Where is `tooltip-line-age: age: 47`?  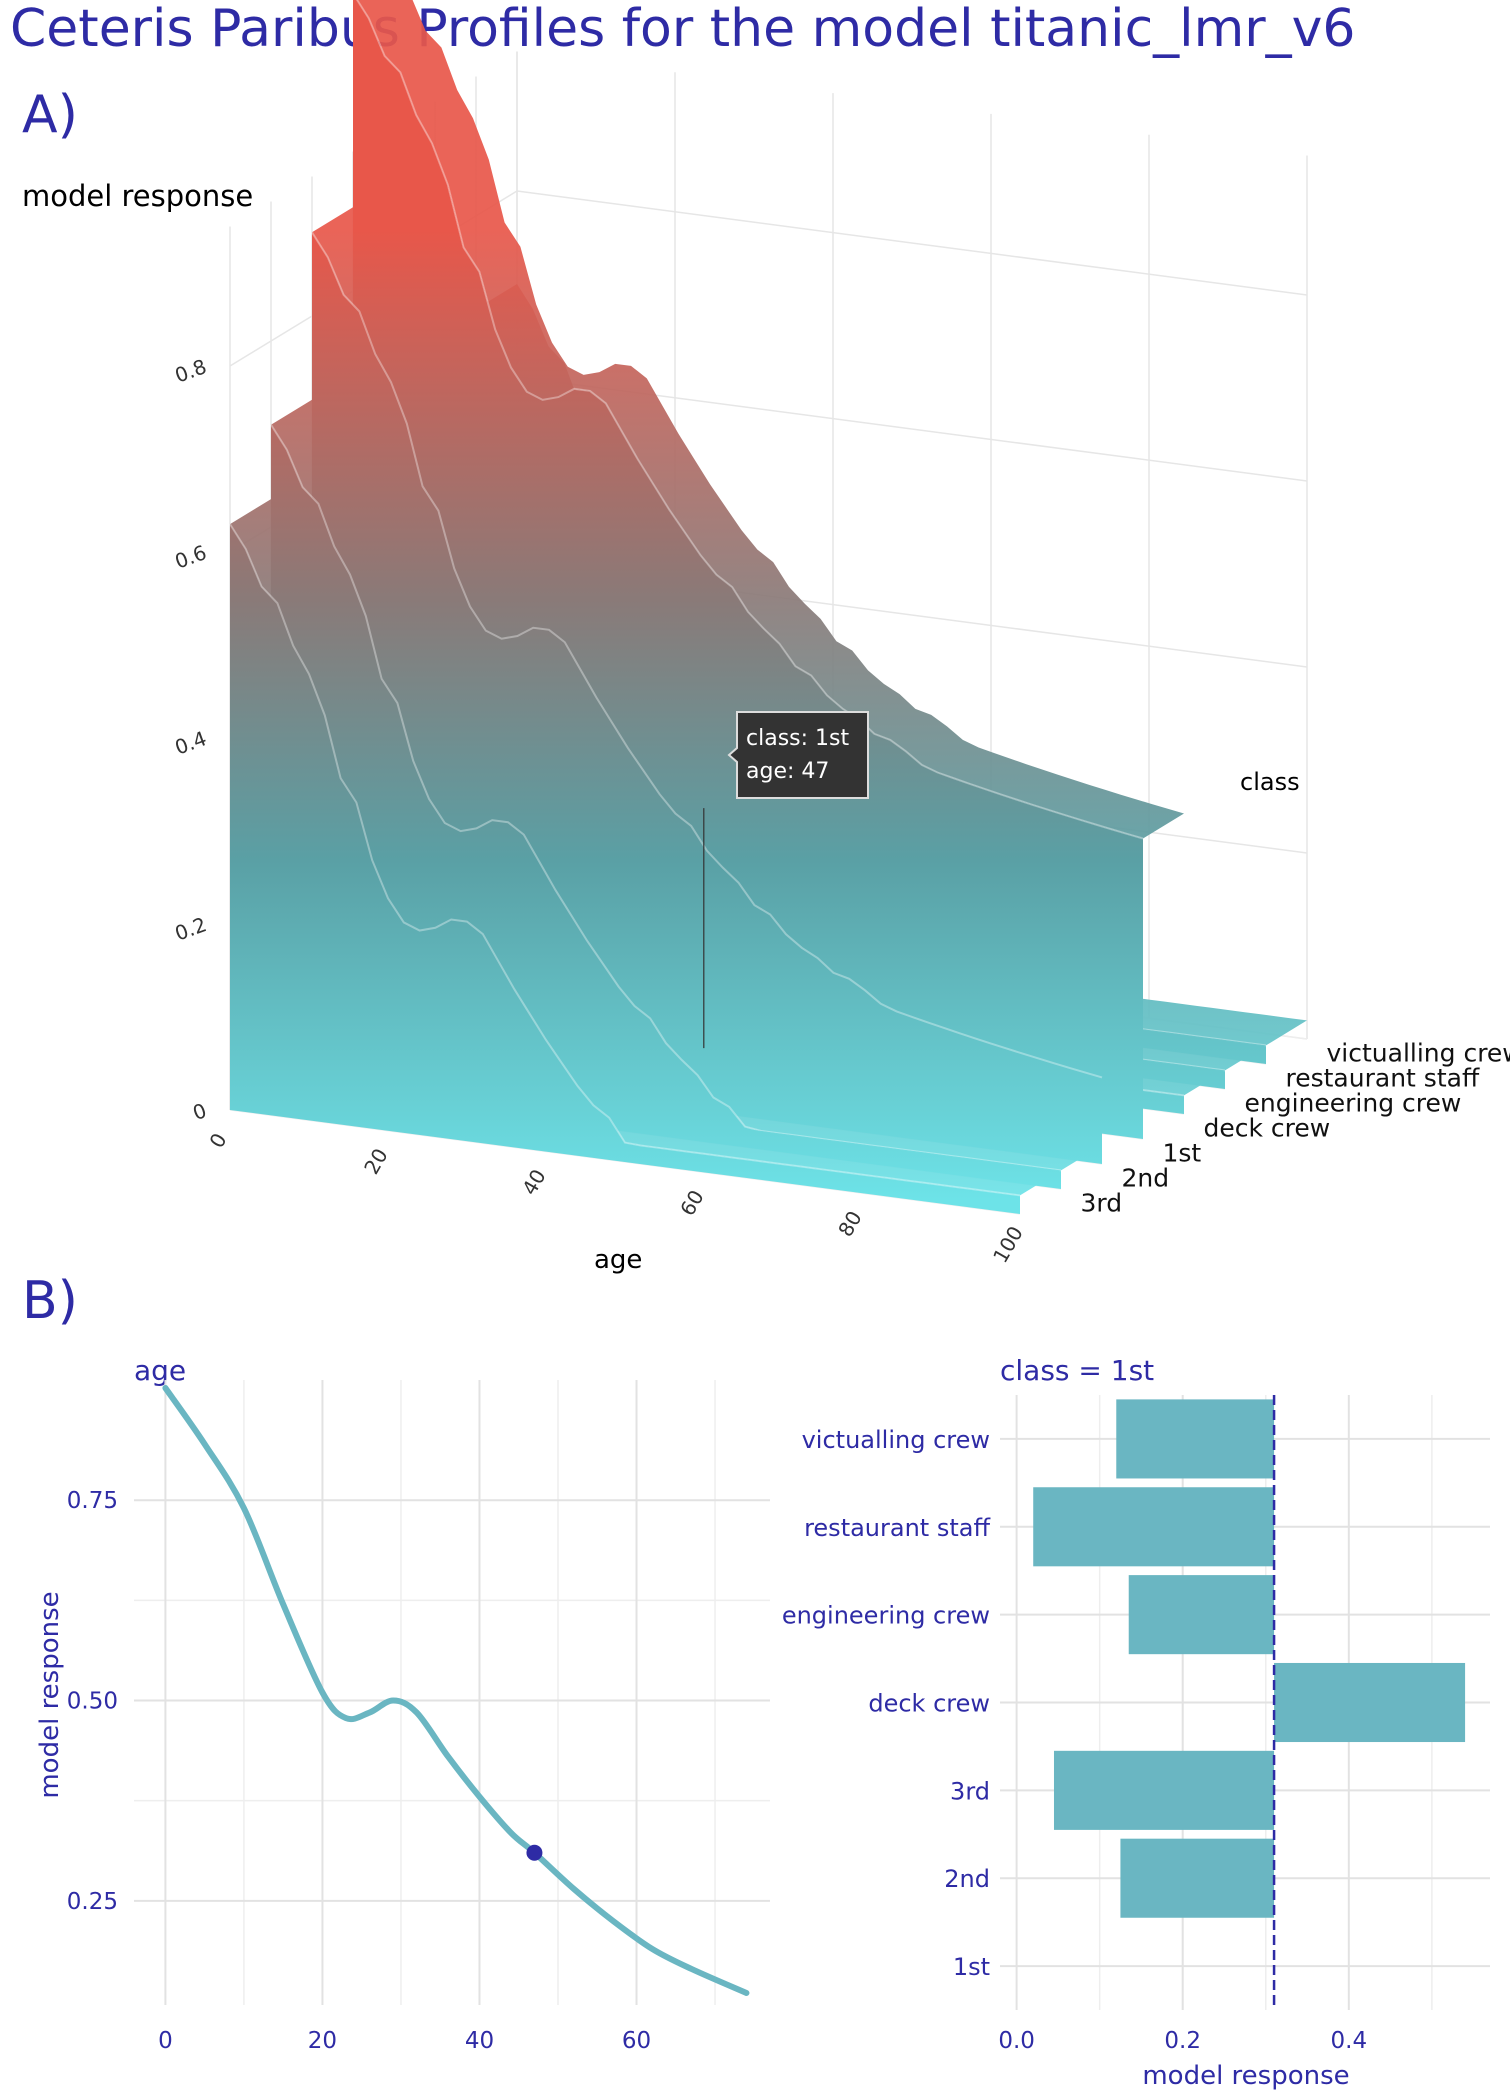 tooltip-line-age: age: 47 is located at coordinates (787, 771).